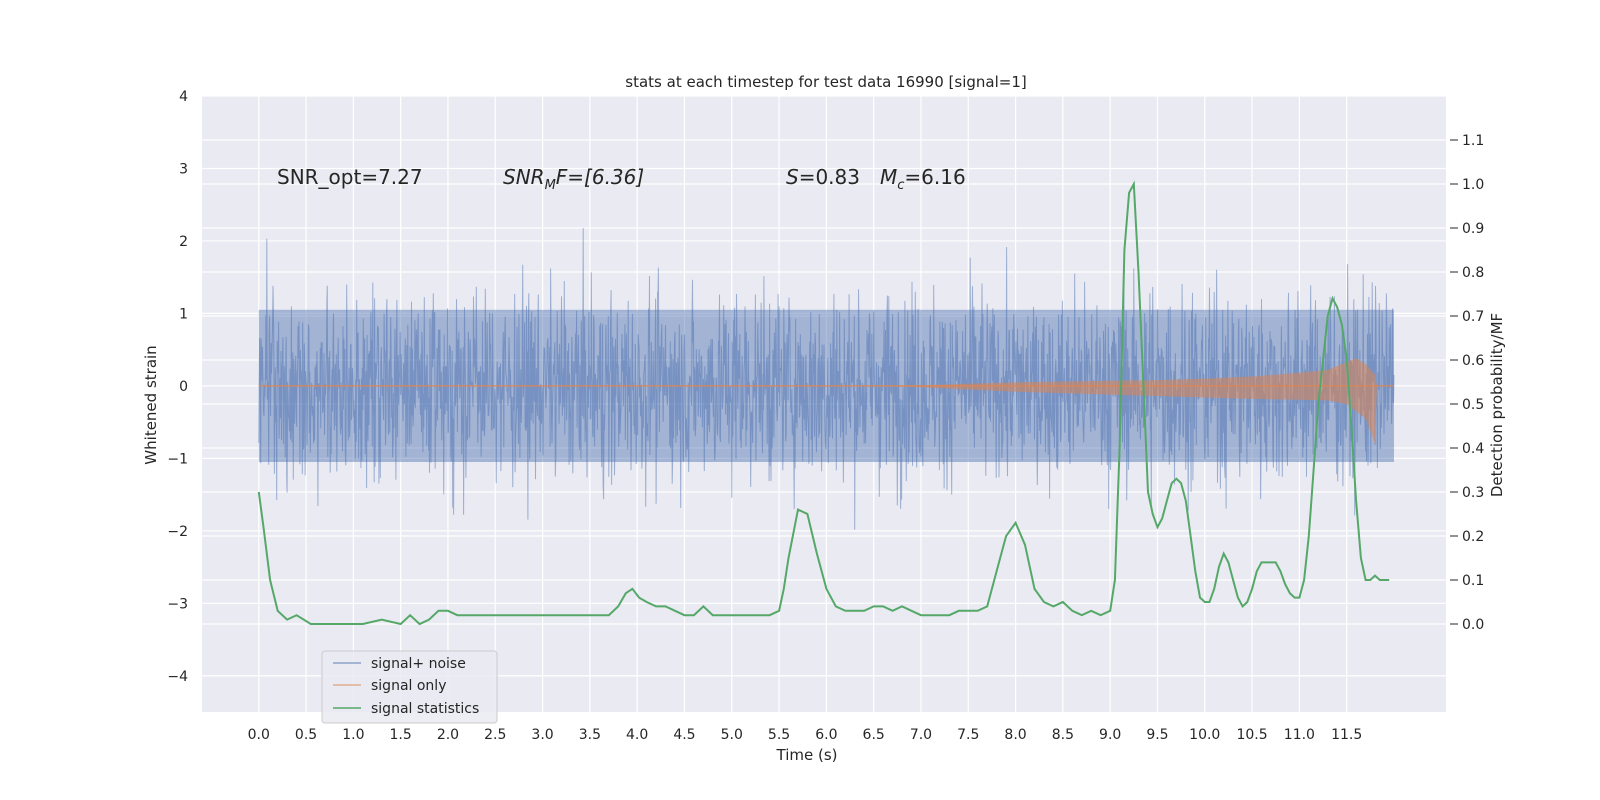  I want to click on y-axis-ticks: 4 3 2 1 0 −1 −2 −3 −4, so click(177, 387).